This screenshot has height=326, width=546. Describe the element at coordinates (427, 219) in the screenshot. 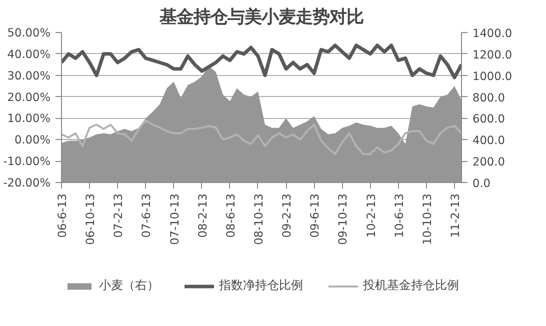

I see `x-tick-label: 10-10-13` at that location.